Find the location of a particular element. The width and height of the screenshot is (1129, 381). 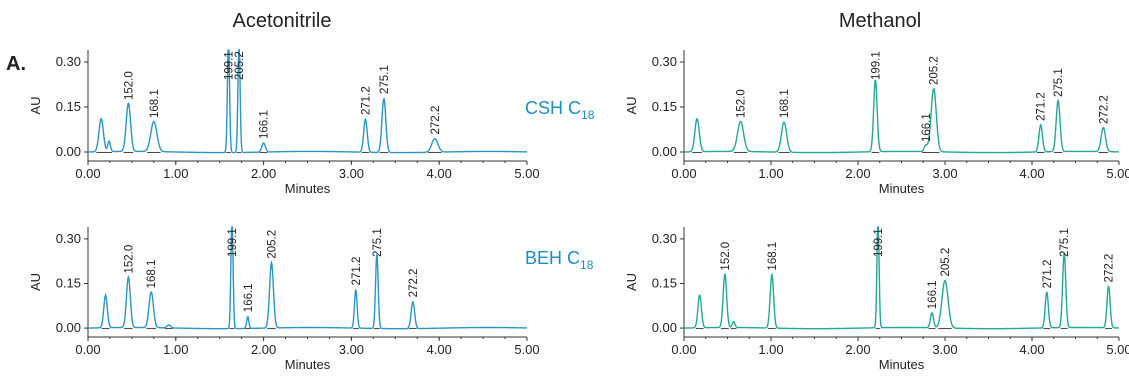

methanol-title: Methanol is located at coordinates (880, 21).